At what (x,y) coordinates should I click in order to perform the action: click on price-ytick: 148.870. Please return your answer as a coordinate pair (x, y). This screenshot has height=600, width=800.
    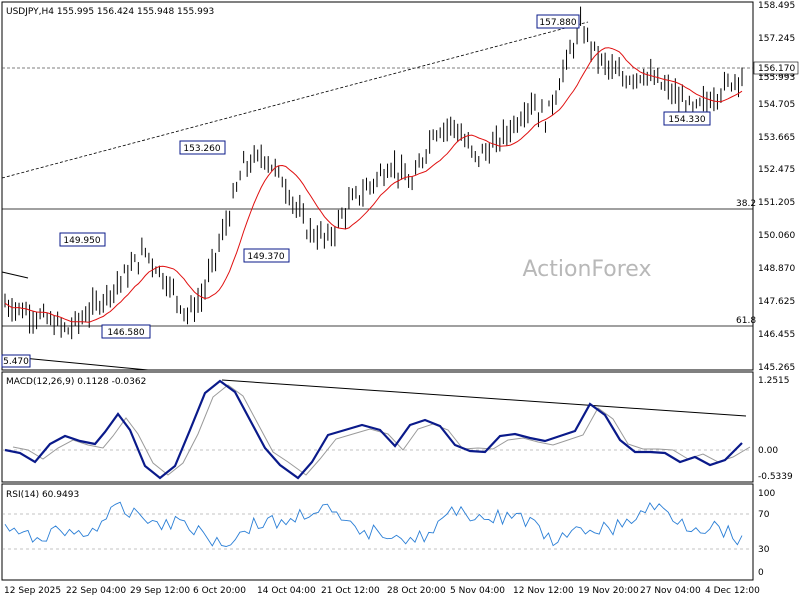
    Looking at the image, I should click on (776, 269).